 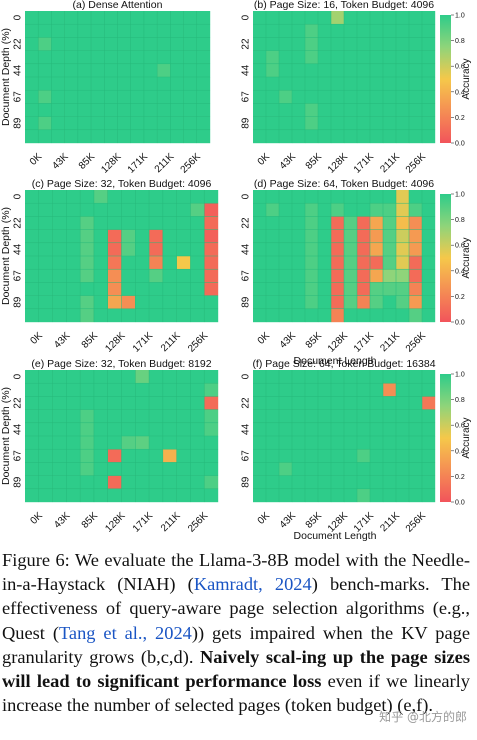 I want to click on citation-tang: Tang et al., 2024, so click(x=125, y=632).